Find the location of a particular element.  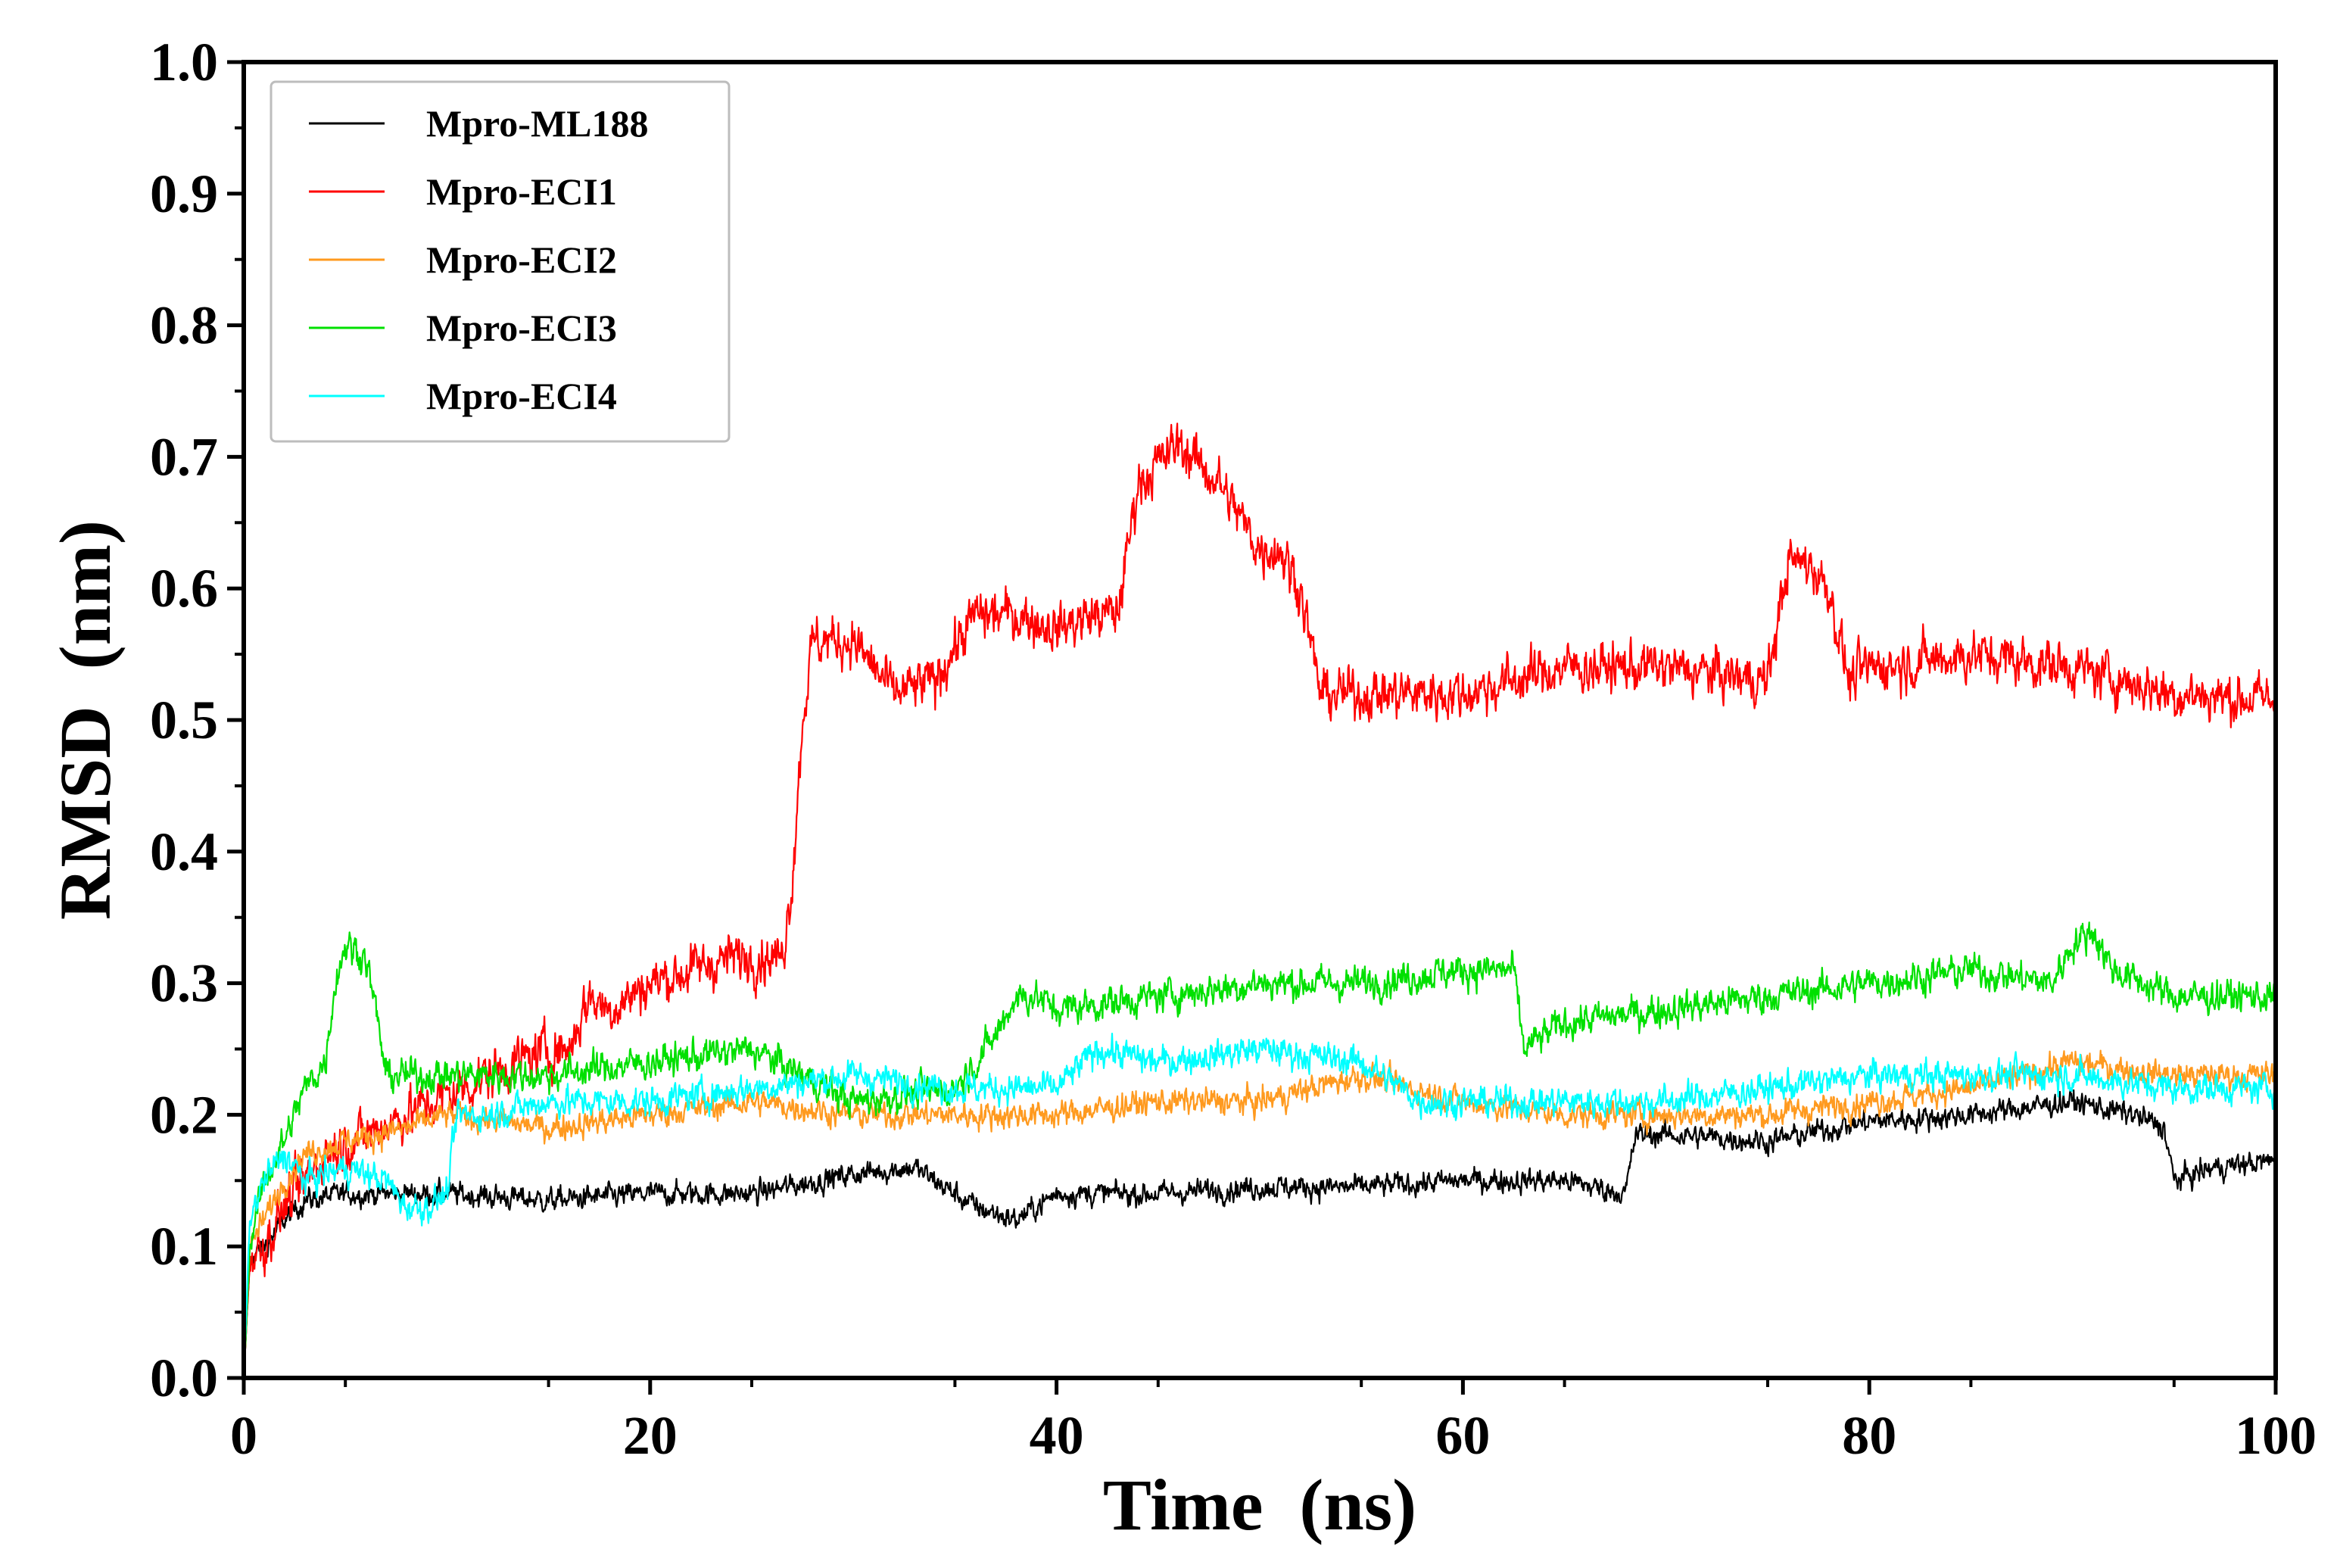

y-tick-label: 0.7 is located at coordinates (184, 456).